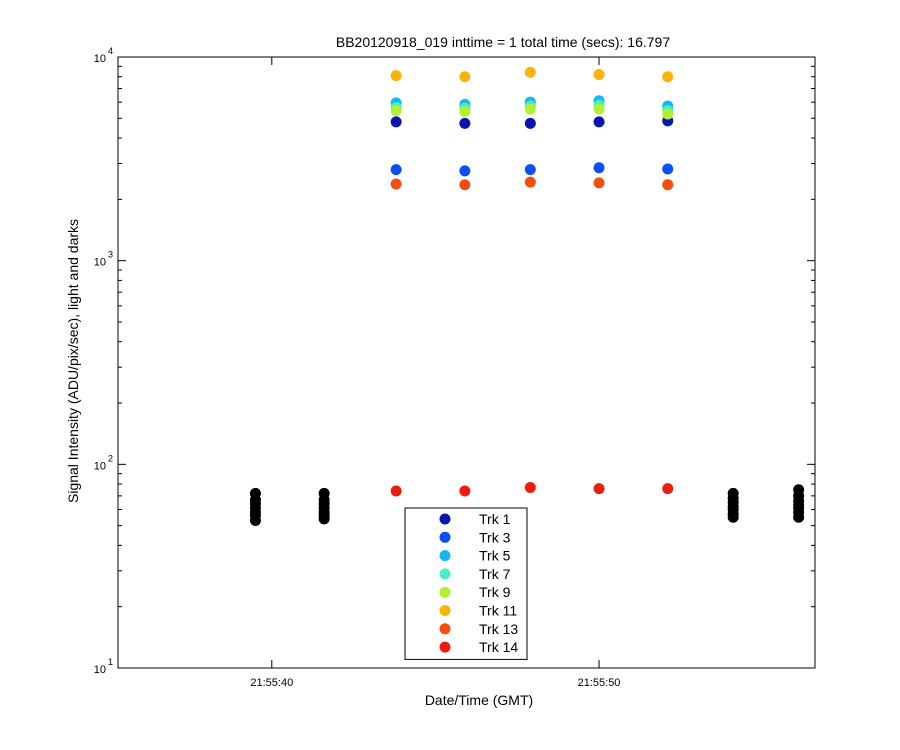 Image resolution: width=900 pixels, height=750 pixels. What do you see at coordinates (110, 51) in the screenshot?
I see `y-tick-exponent: 4` at bounding box center [110, 51].